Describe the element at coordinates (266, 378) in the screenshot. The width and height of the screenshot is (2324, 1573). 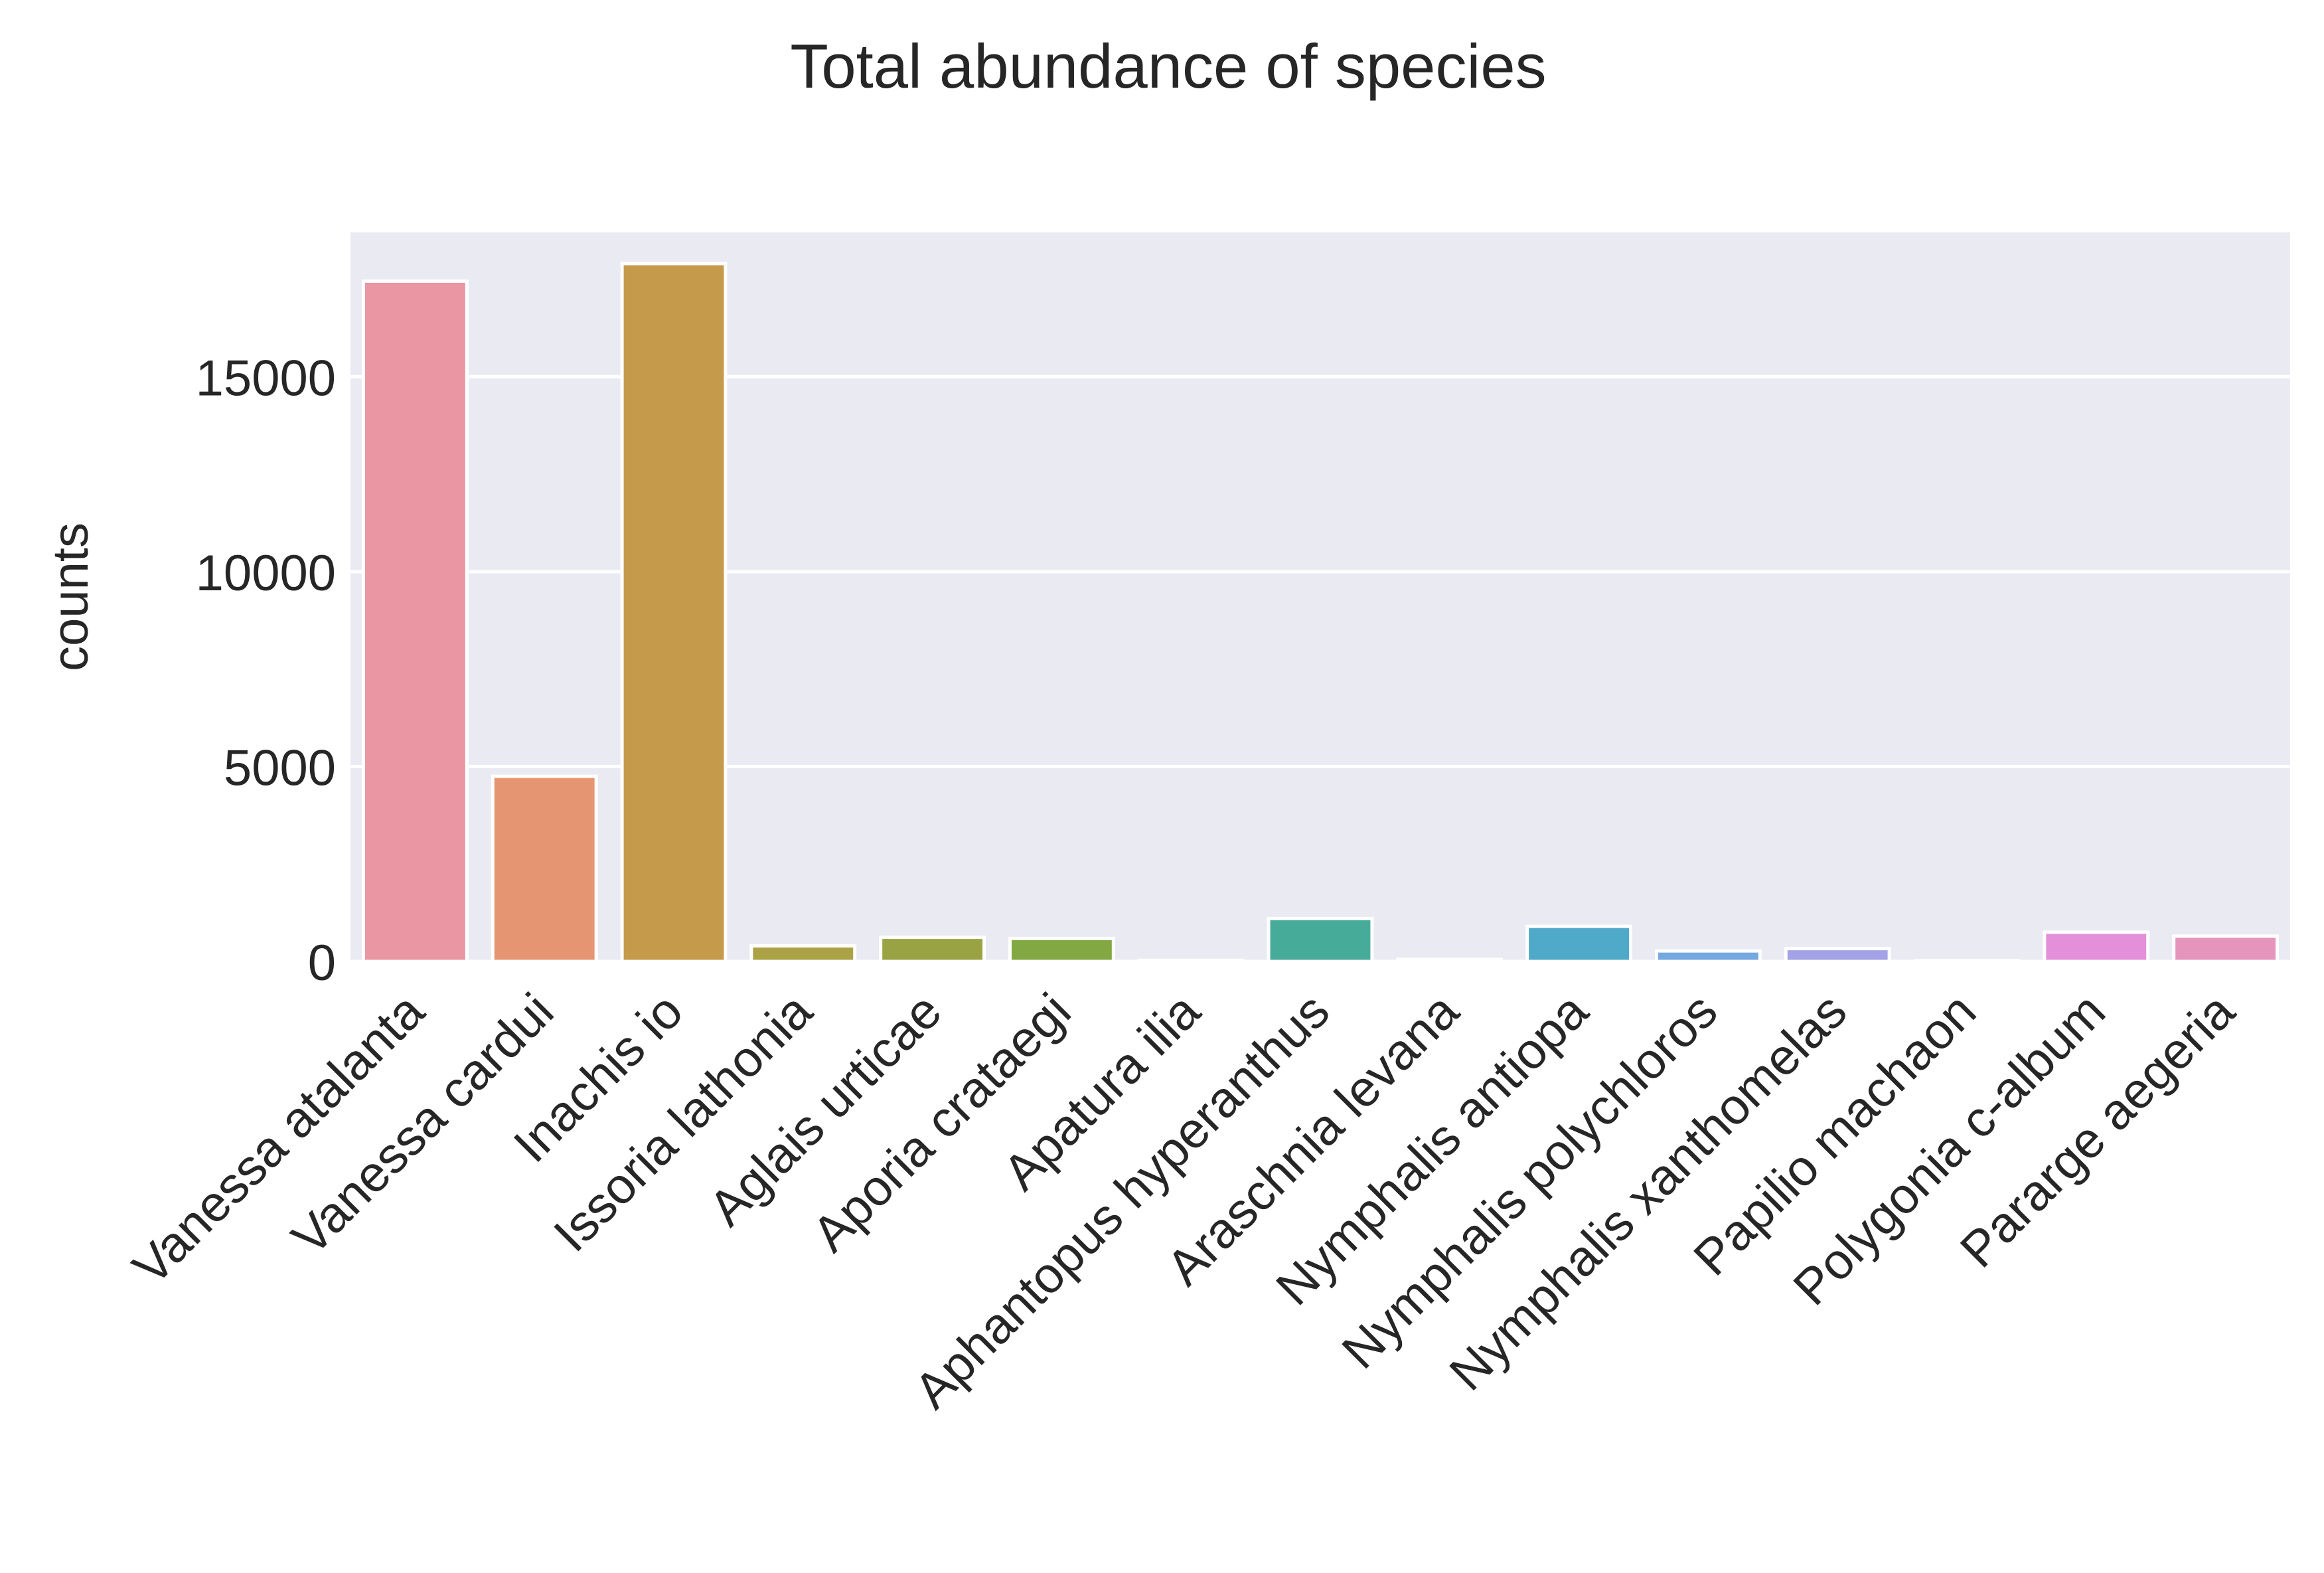
I see `y-tick-label: 15000` at that location.